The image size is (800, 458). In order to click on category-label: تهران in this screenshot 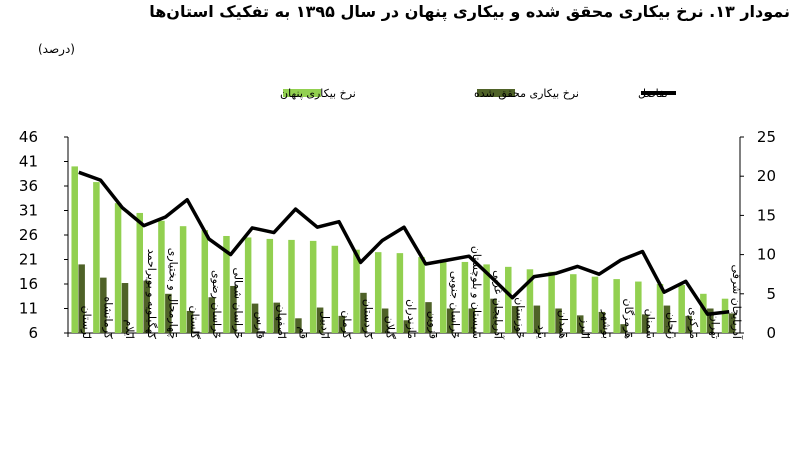, I will do `click(714, 326)`.